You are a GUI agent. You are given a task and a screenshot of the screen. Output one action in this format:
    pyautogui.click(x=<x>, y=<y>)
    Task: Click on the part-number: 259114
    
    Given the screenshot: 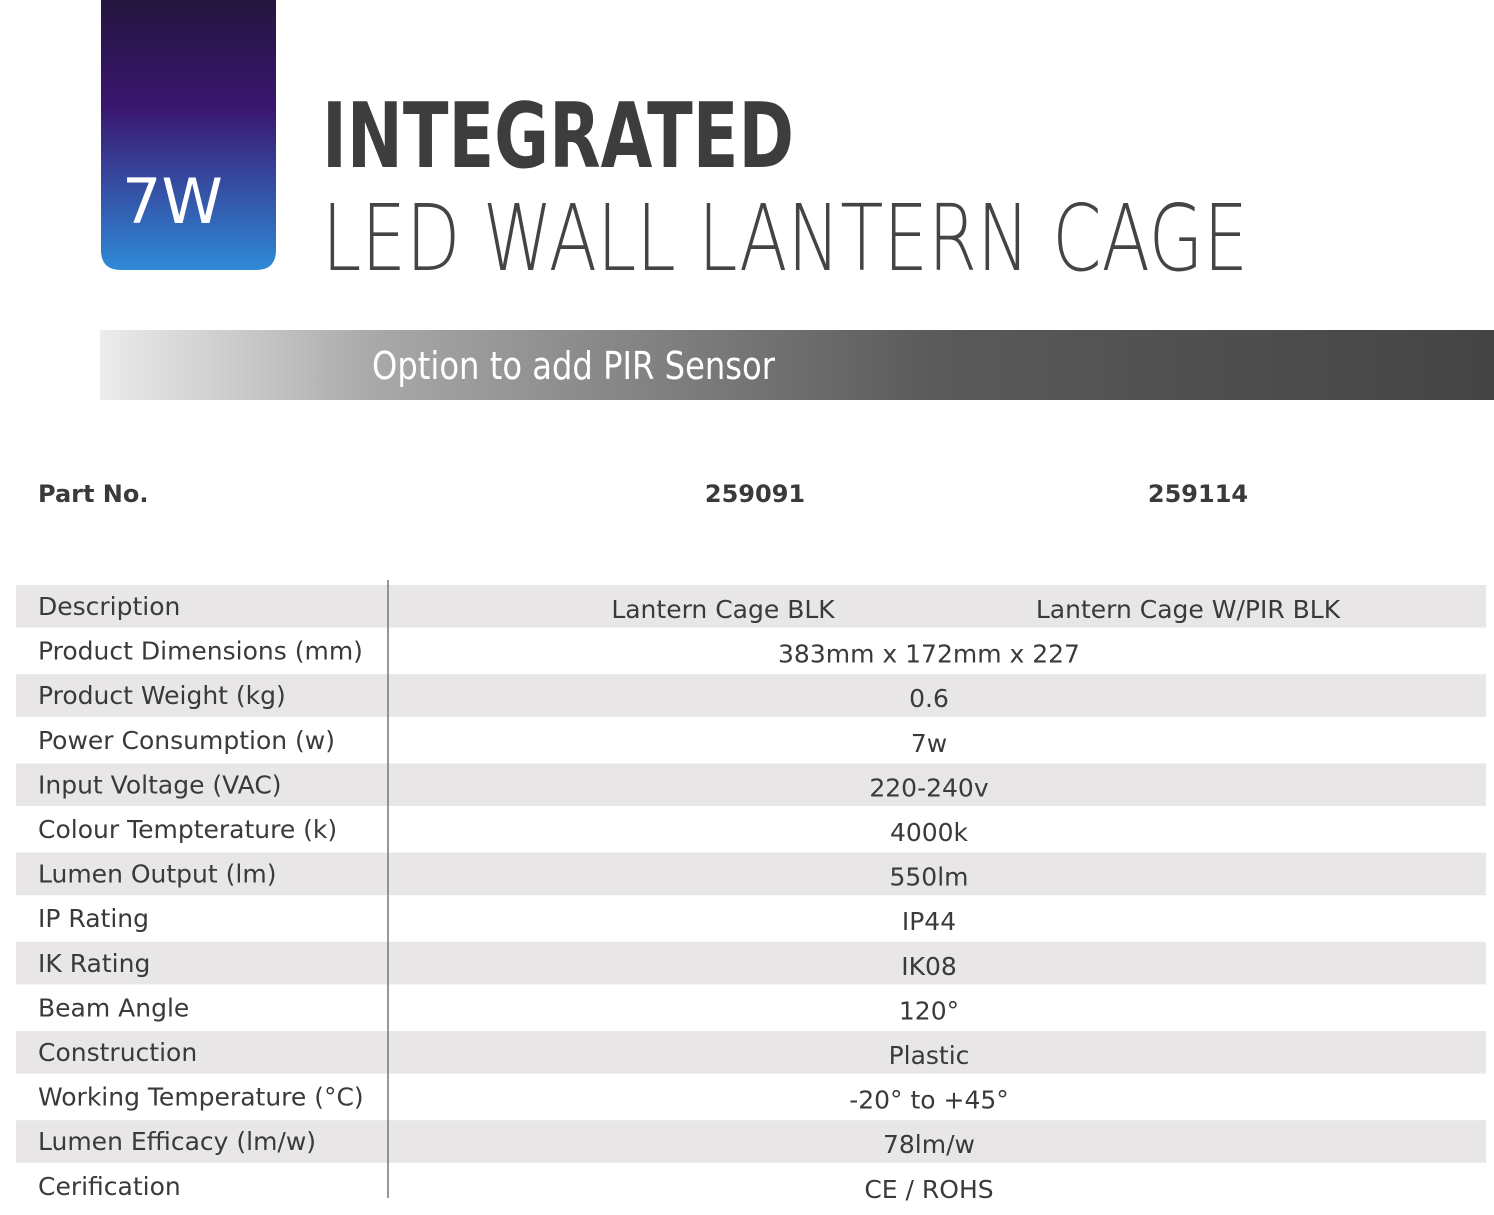 What is the action you would take?
    pyautogui.click(x=1198, y=494)
    